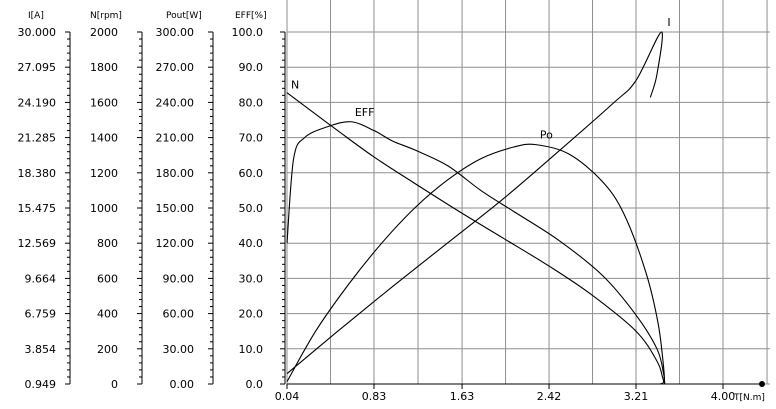  I want to click on x-tick-label: 2.42, so click(549, 396).